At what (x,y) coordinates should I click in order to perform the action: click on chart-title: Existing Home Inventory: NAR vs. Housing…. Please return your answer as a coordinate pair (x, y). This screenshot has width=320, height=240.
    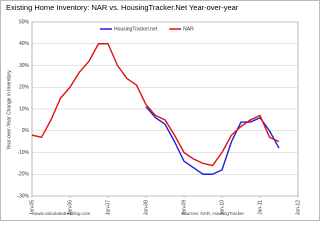
    Looking at the image, I should click on (122, 7).